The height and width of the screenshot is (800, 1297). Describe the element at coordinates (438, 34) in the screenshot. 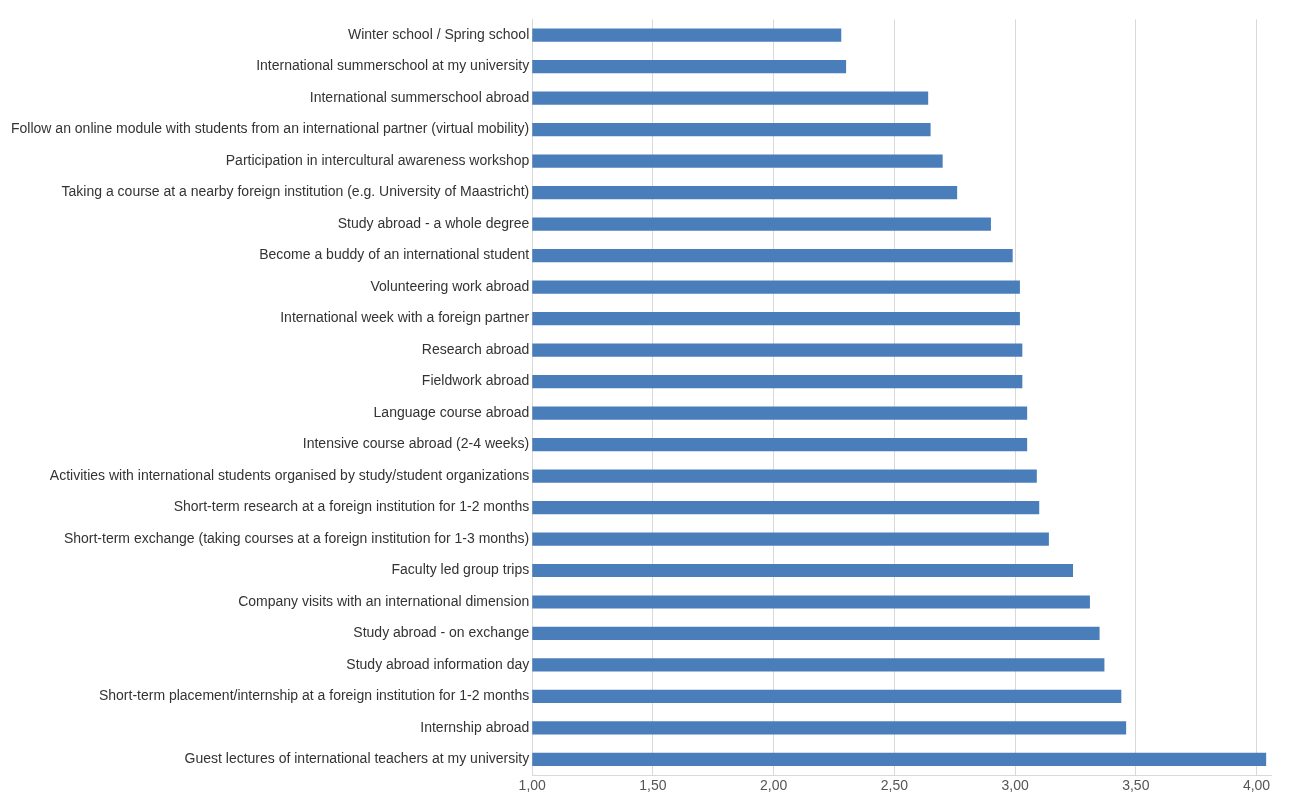

I see `y-tick-label: Winter school / Spring school` at that location.